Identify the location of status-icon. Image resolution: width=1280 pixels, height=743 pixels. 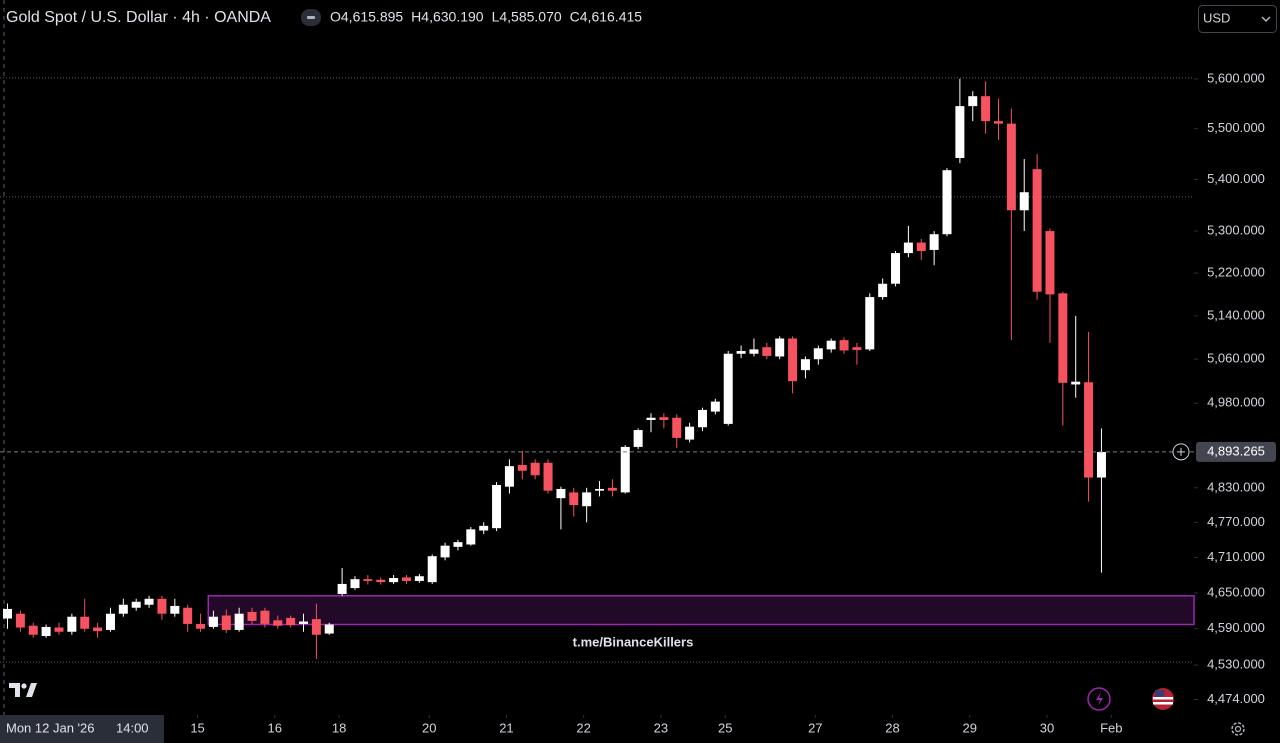
(311, 17).